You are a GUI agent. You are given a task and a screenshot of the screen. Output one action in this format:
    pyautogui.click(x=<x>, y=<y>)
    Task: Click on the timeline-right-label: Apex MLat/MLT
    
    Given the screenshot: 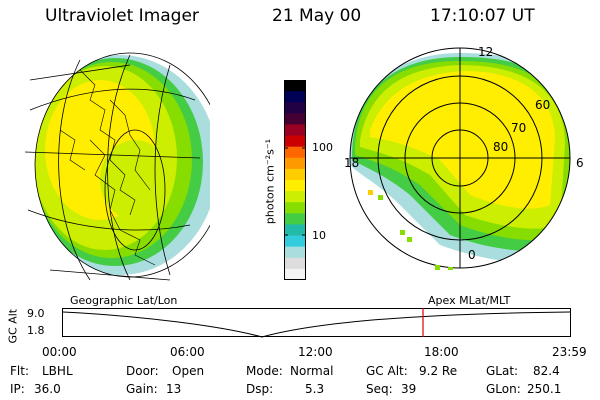 What is the action you would take?
    pyautogui.click(x=469, y=300)
    